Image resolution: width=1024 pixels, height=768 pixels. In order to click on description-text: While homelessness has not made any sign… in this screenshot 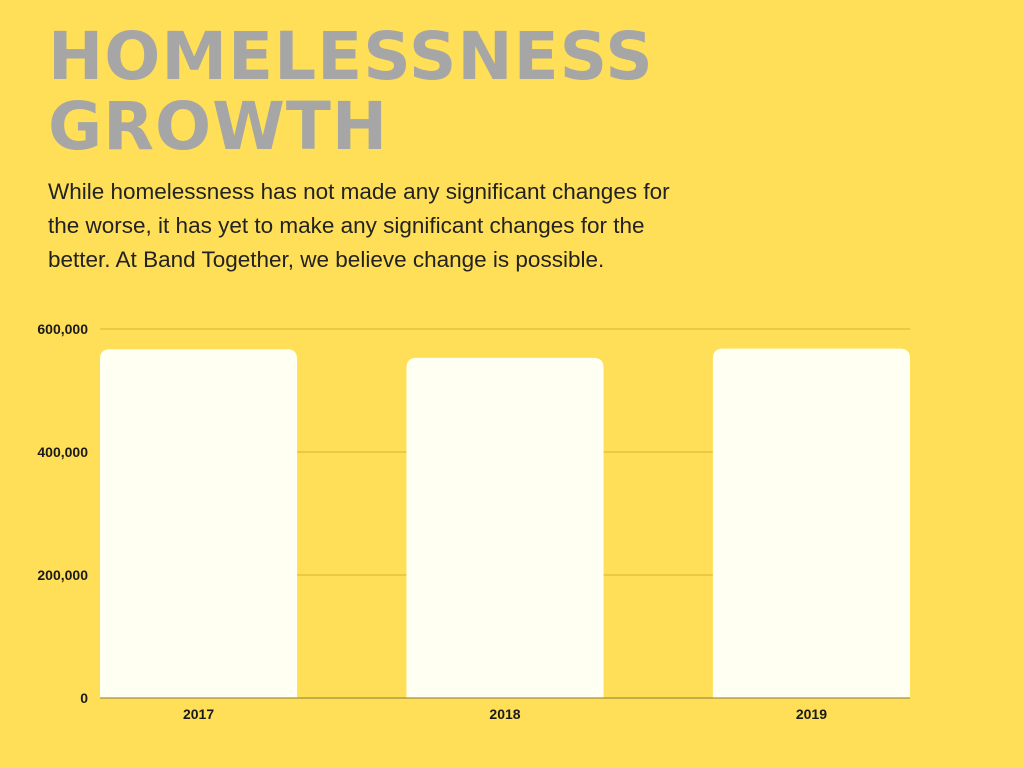, I will do `click(359, 225)`.